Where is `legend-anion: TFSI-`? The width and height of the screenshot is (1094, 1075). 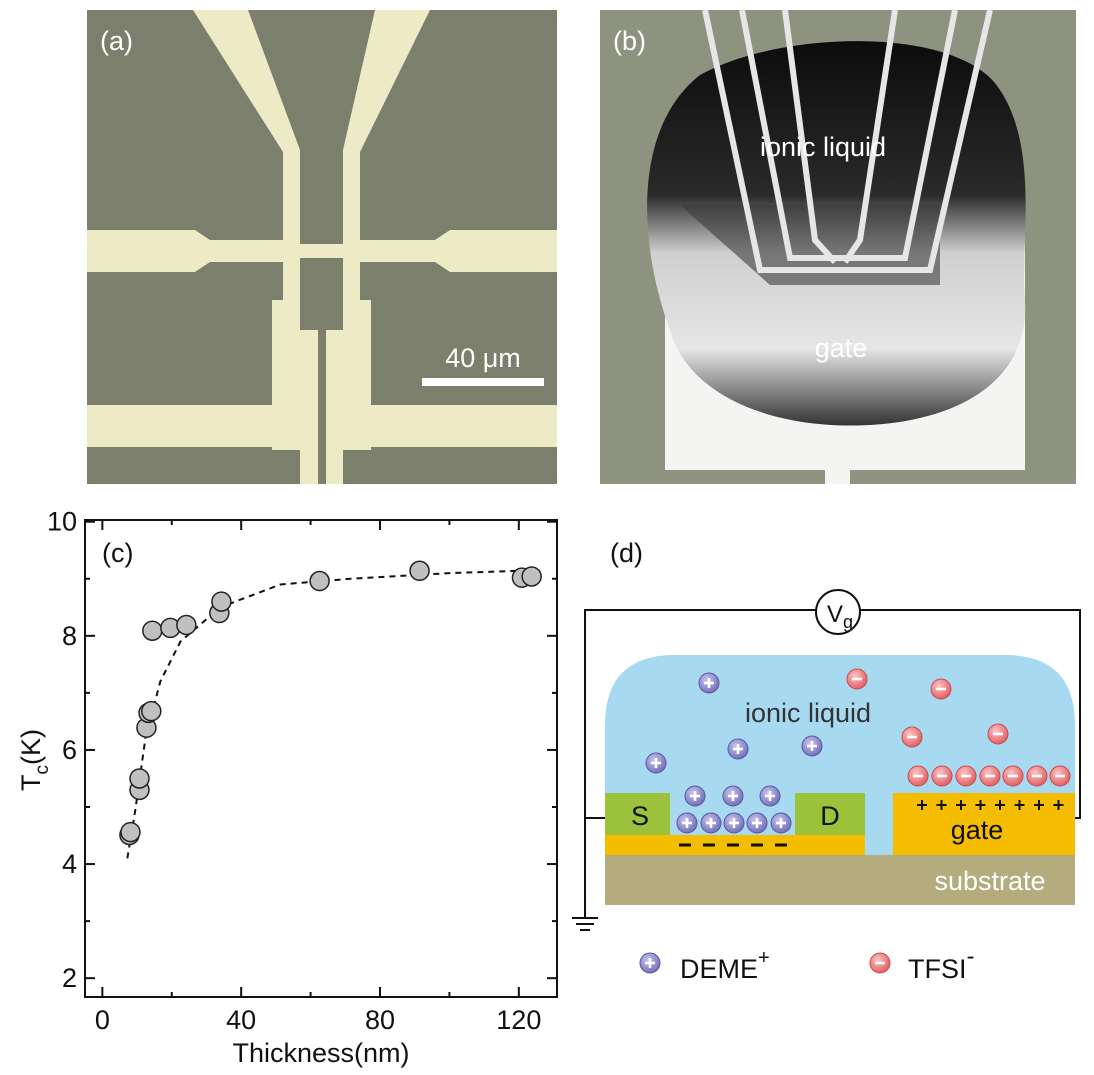 legend-anion: TFSI- is located at coordinates (941, 963).